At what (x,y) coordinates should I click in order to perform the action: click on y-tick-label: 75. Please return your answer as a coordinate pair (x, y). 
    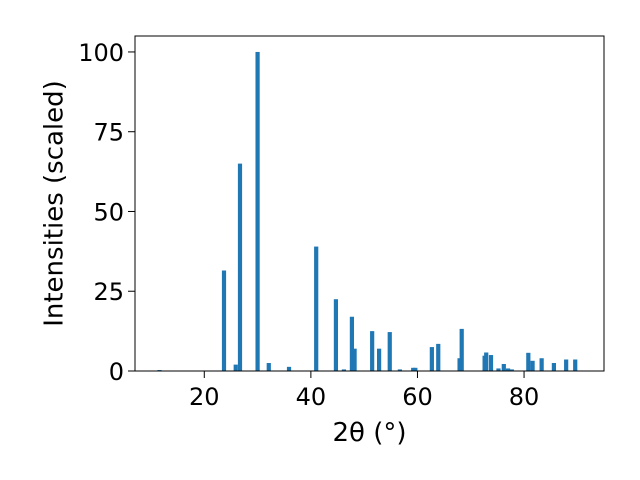
    Looking at the image, I should click on (108, 133).